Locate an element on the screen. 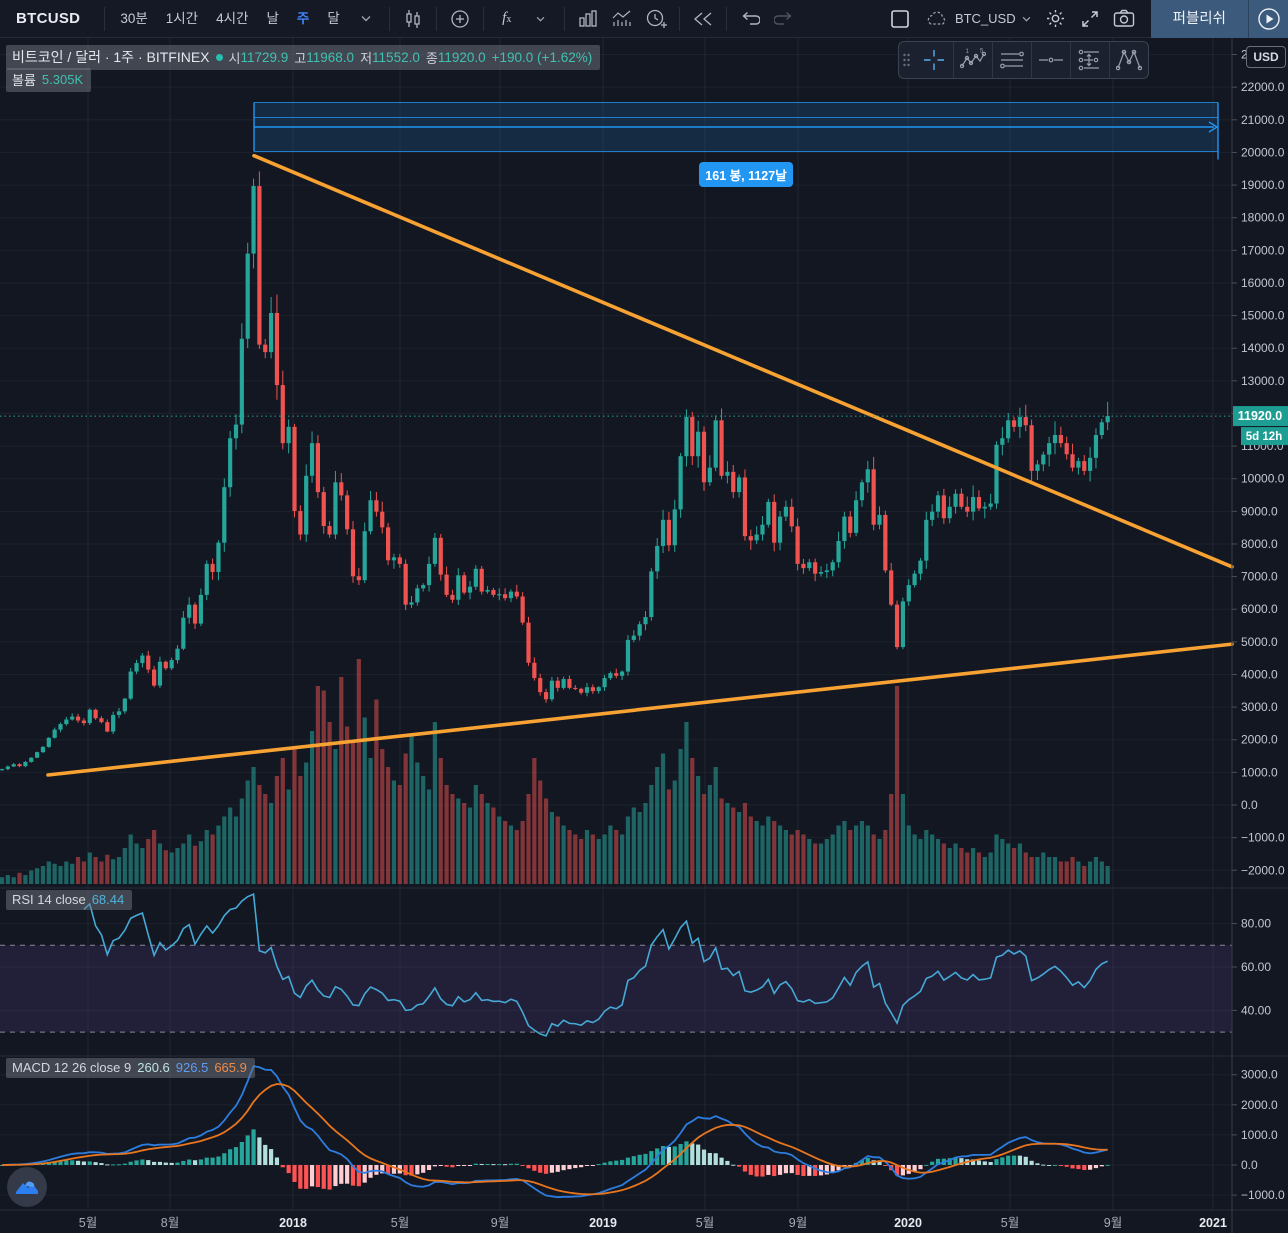 The height and width of the screenshot is (1233, 1288). templates-button is located at coordinates (622, 19).